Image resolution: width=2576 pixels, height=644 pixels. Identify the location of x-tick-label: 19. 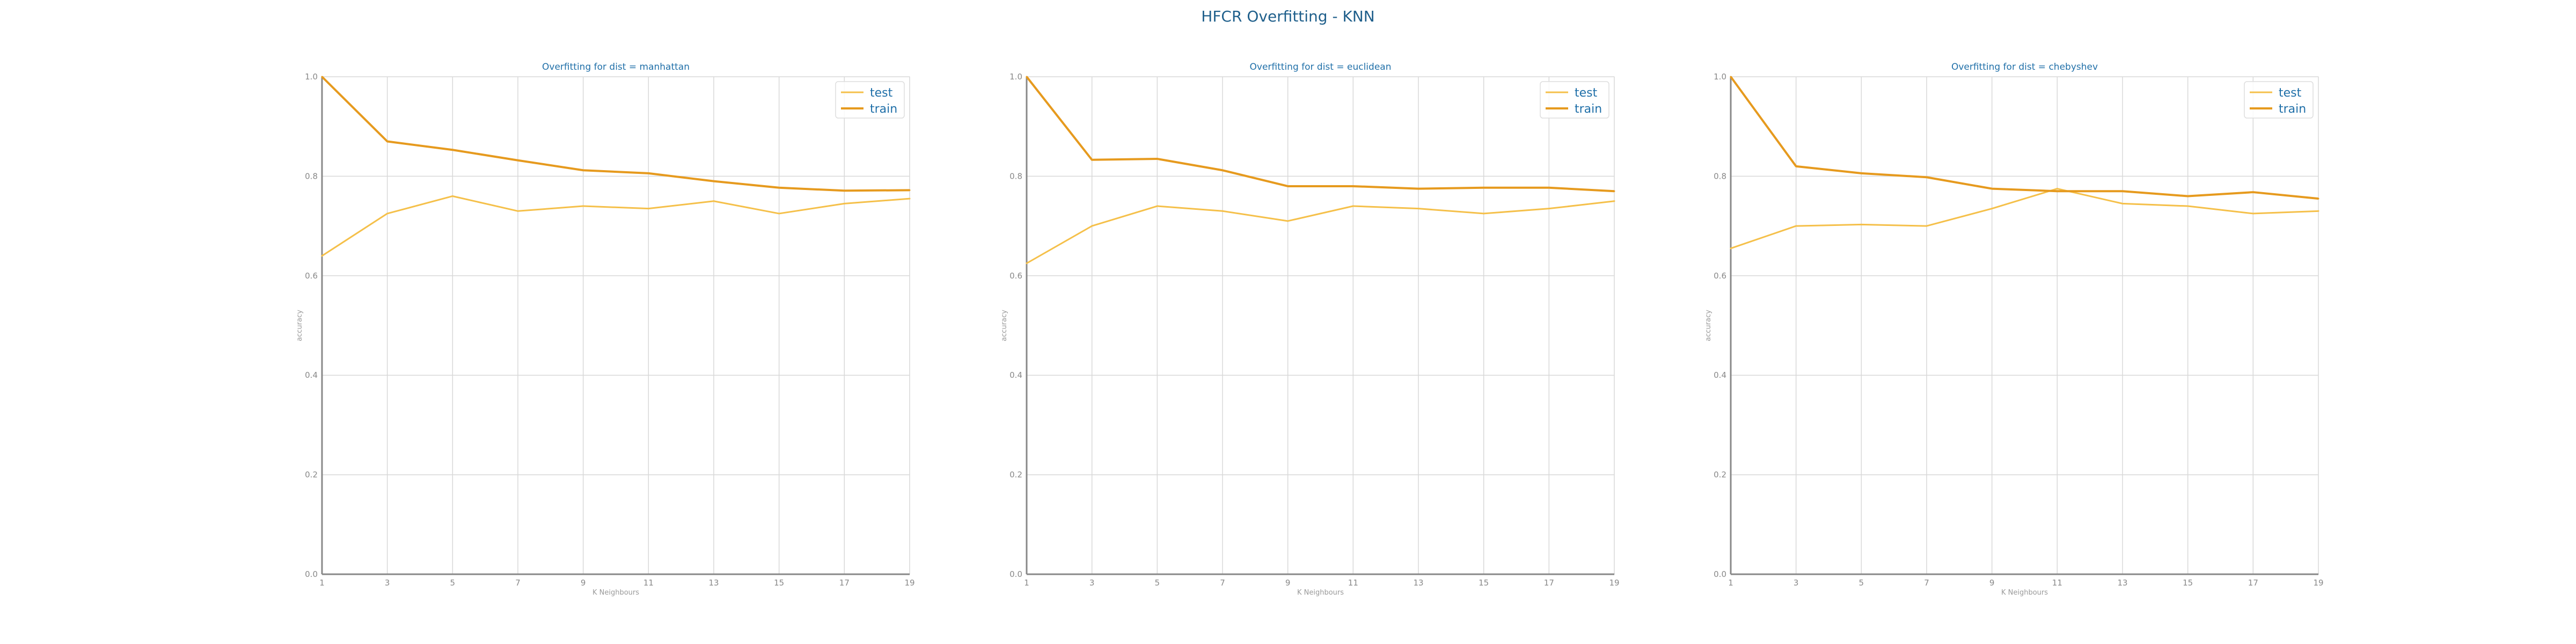
(1614, 583).